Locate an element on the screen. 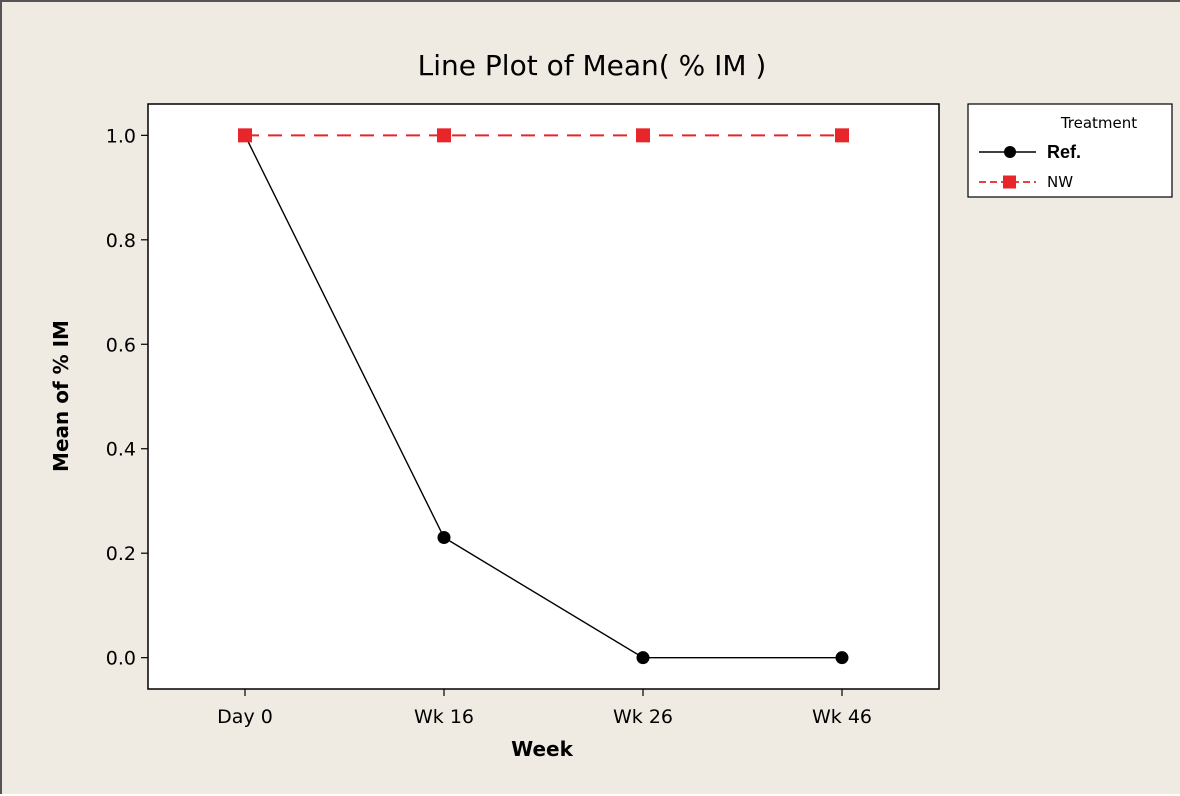  legend-label-nw: NW is located at coordinates (1060, 182).